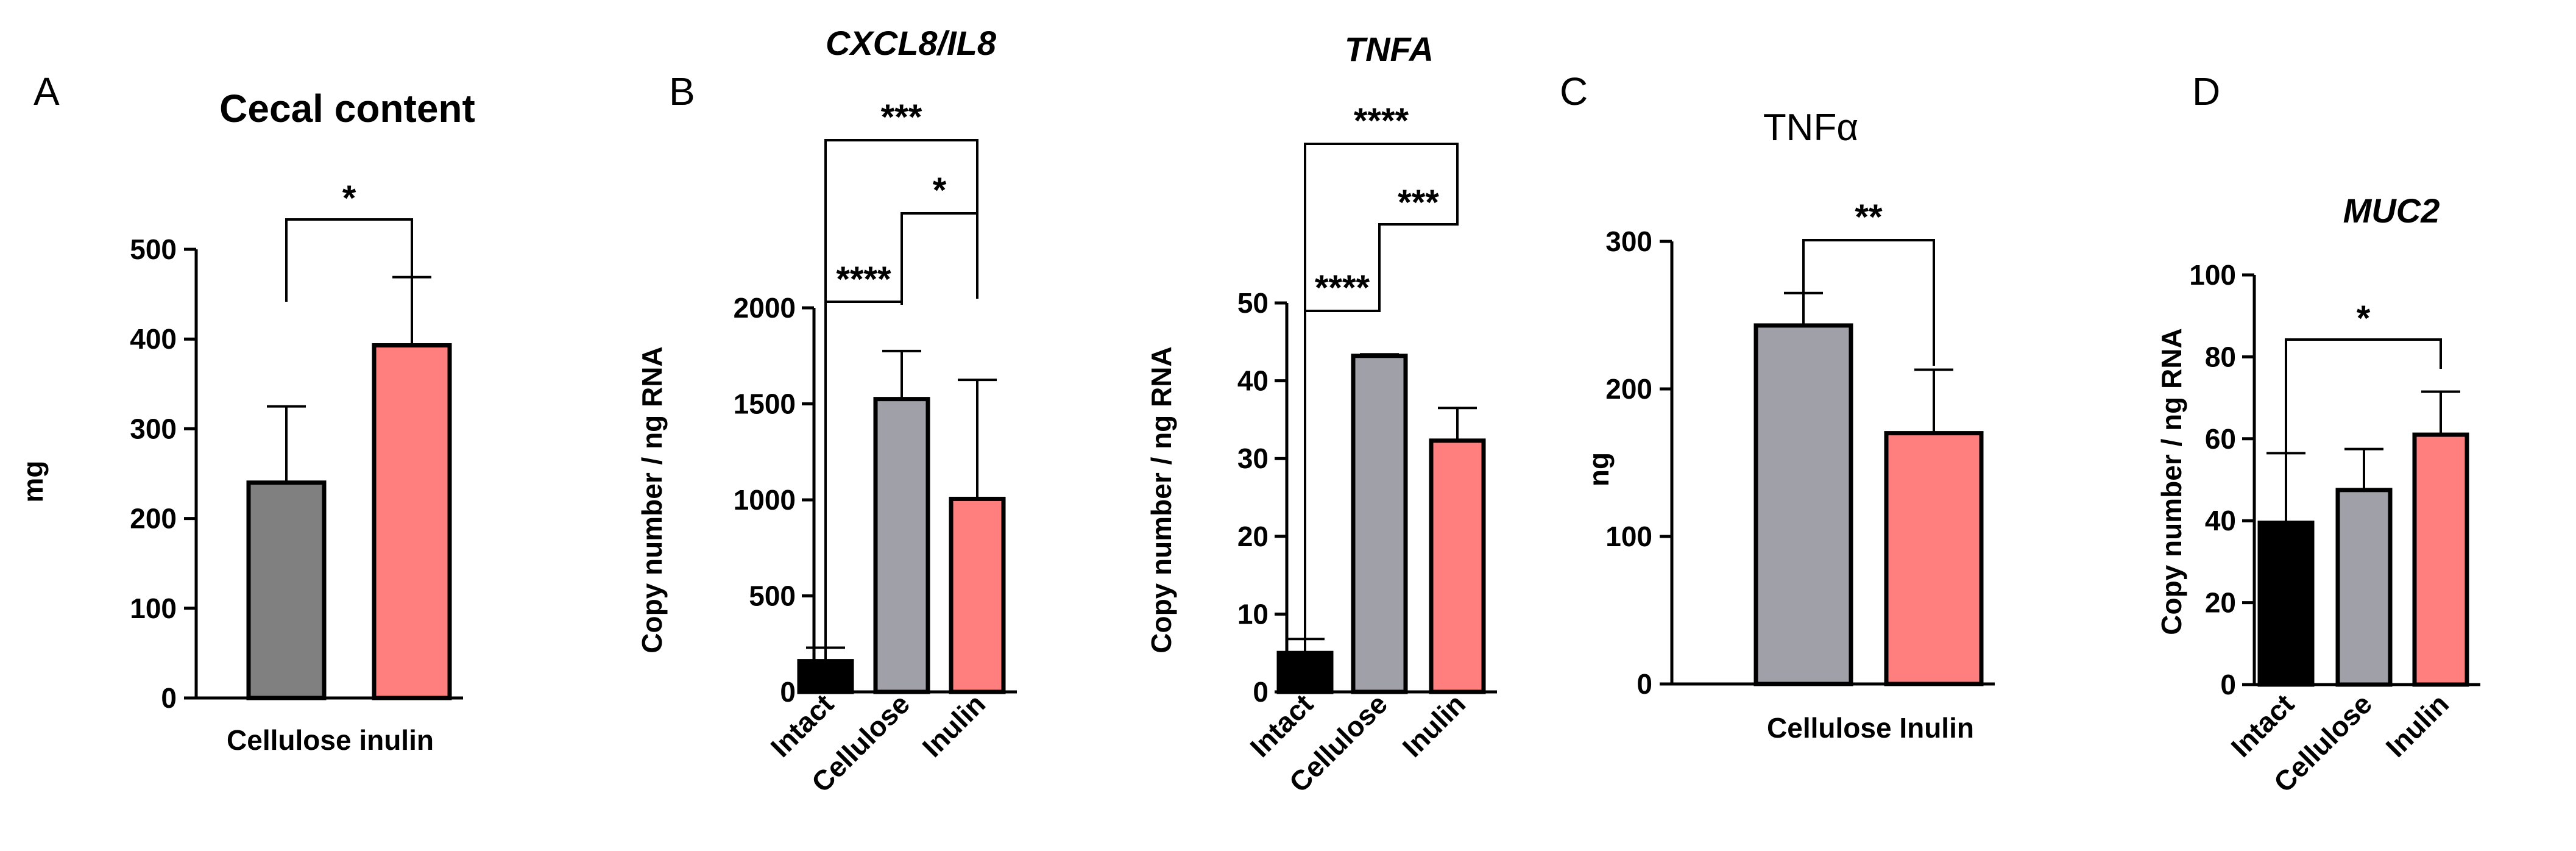  Describe the element at coordinates (1870, 728) in the screenshot. I see `x-category-label: Cellulose Inulin` at that location.